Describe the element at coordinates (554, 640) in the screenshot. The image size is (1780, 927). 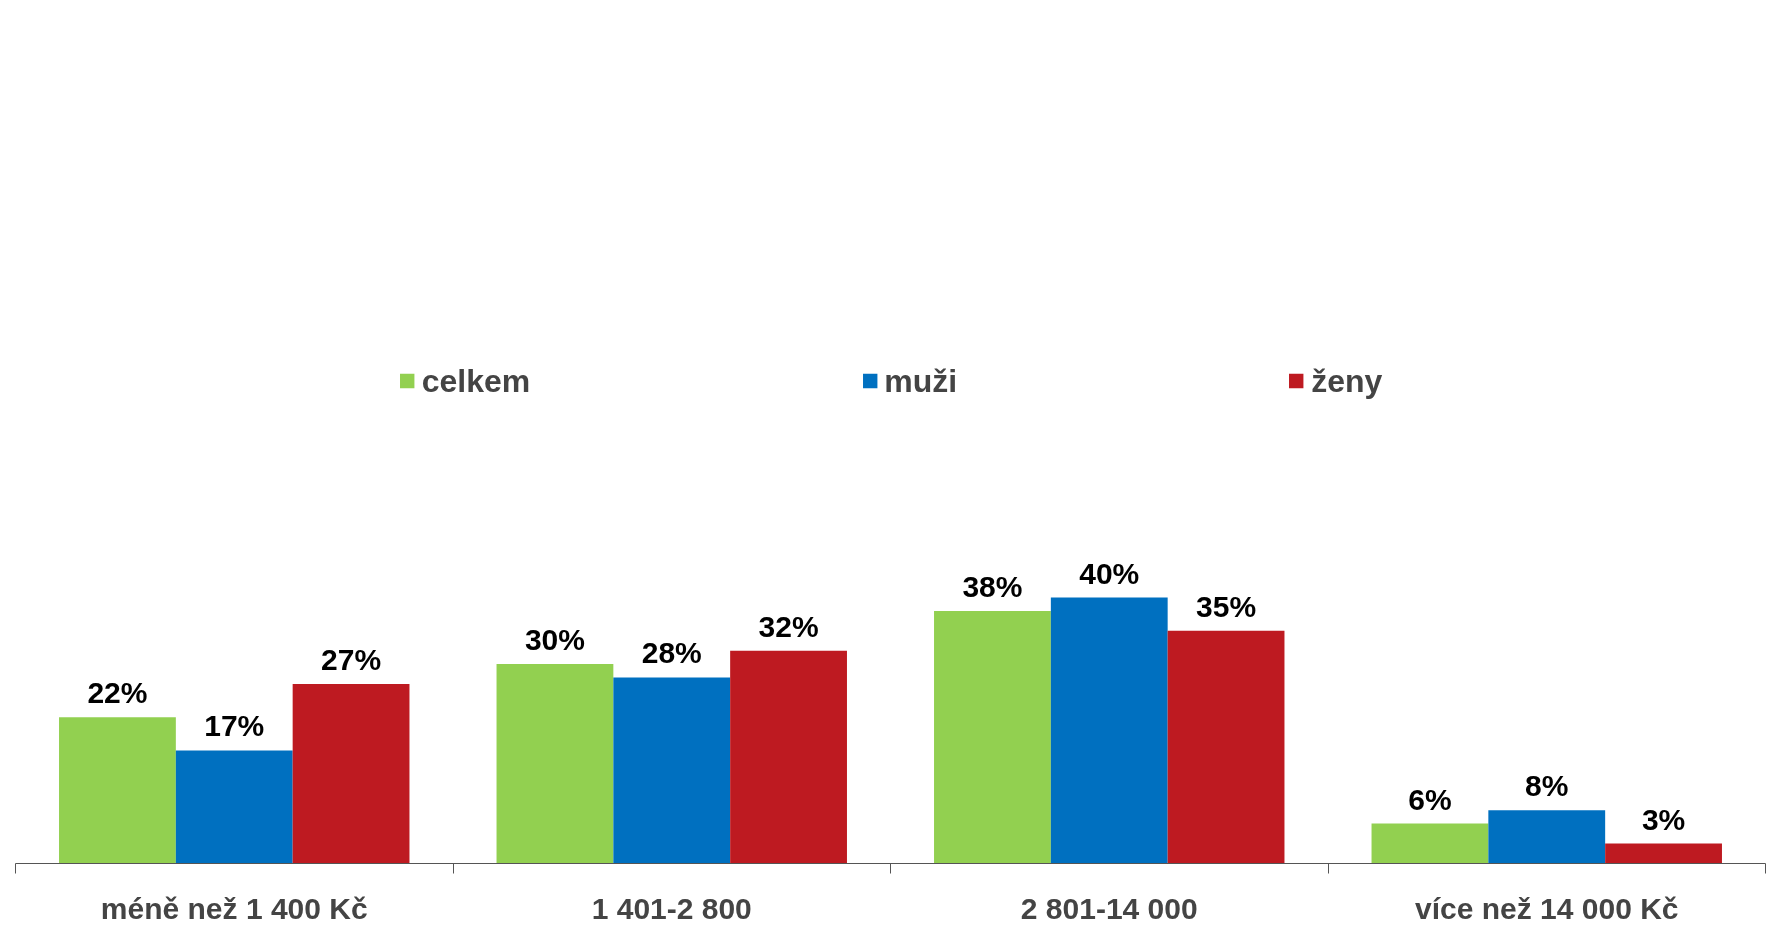
I see `data-label: 30%` at that location.